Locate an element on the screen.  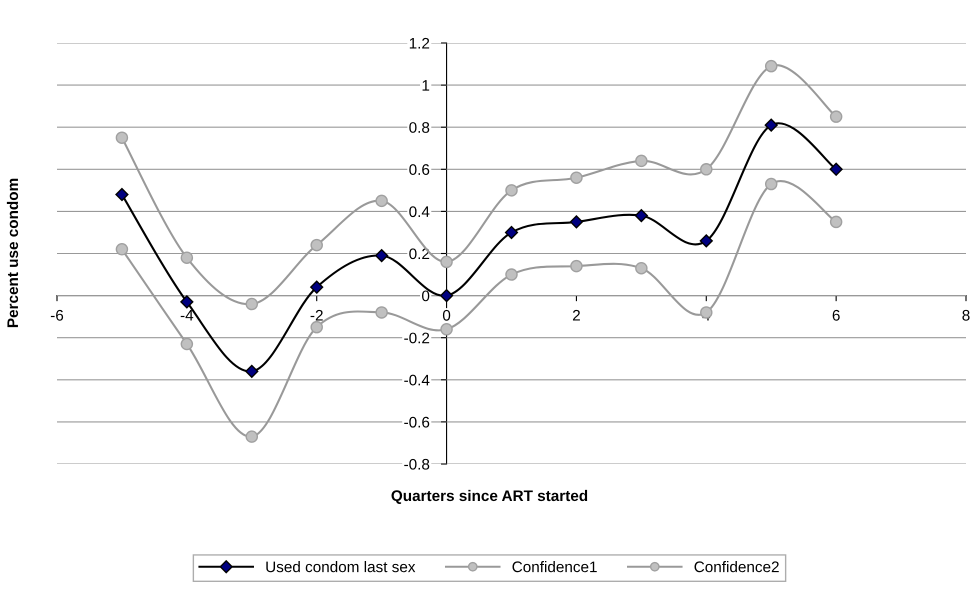
y-tick-label: 1.2 is located at coordinates (420, 43).